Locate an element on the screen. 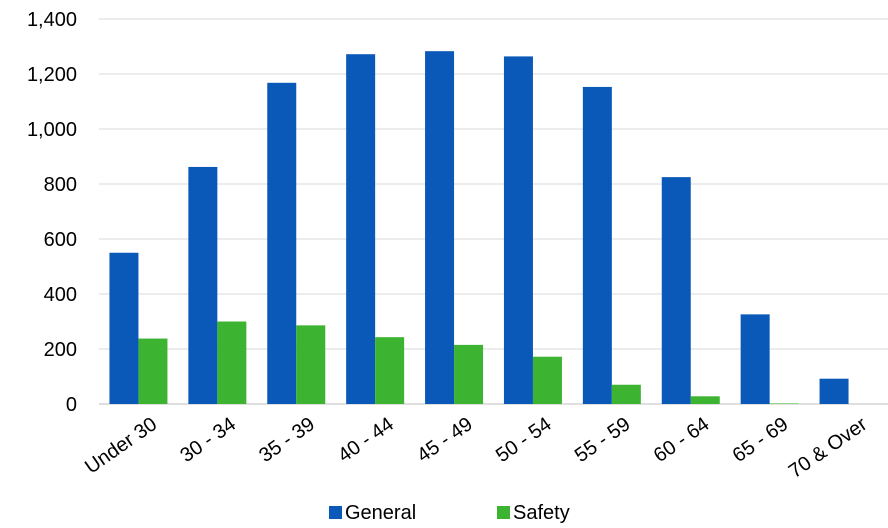 The width and height of the screenshot is (888, 528). x-tick-label: 45 - 49 is located at coordinates (445, 440).